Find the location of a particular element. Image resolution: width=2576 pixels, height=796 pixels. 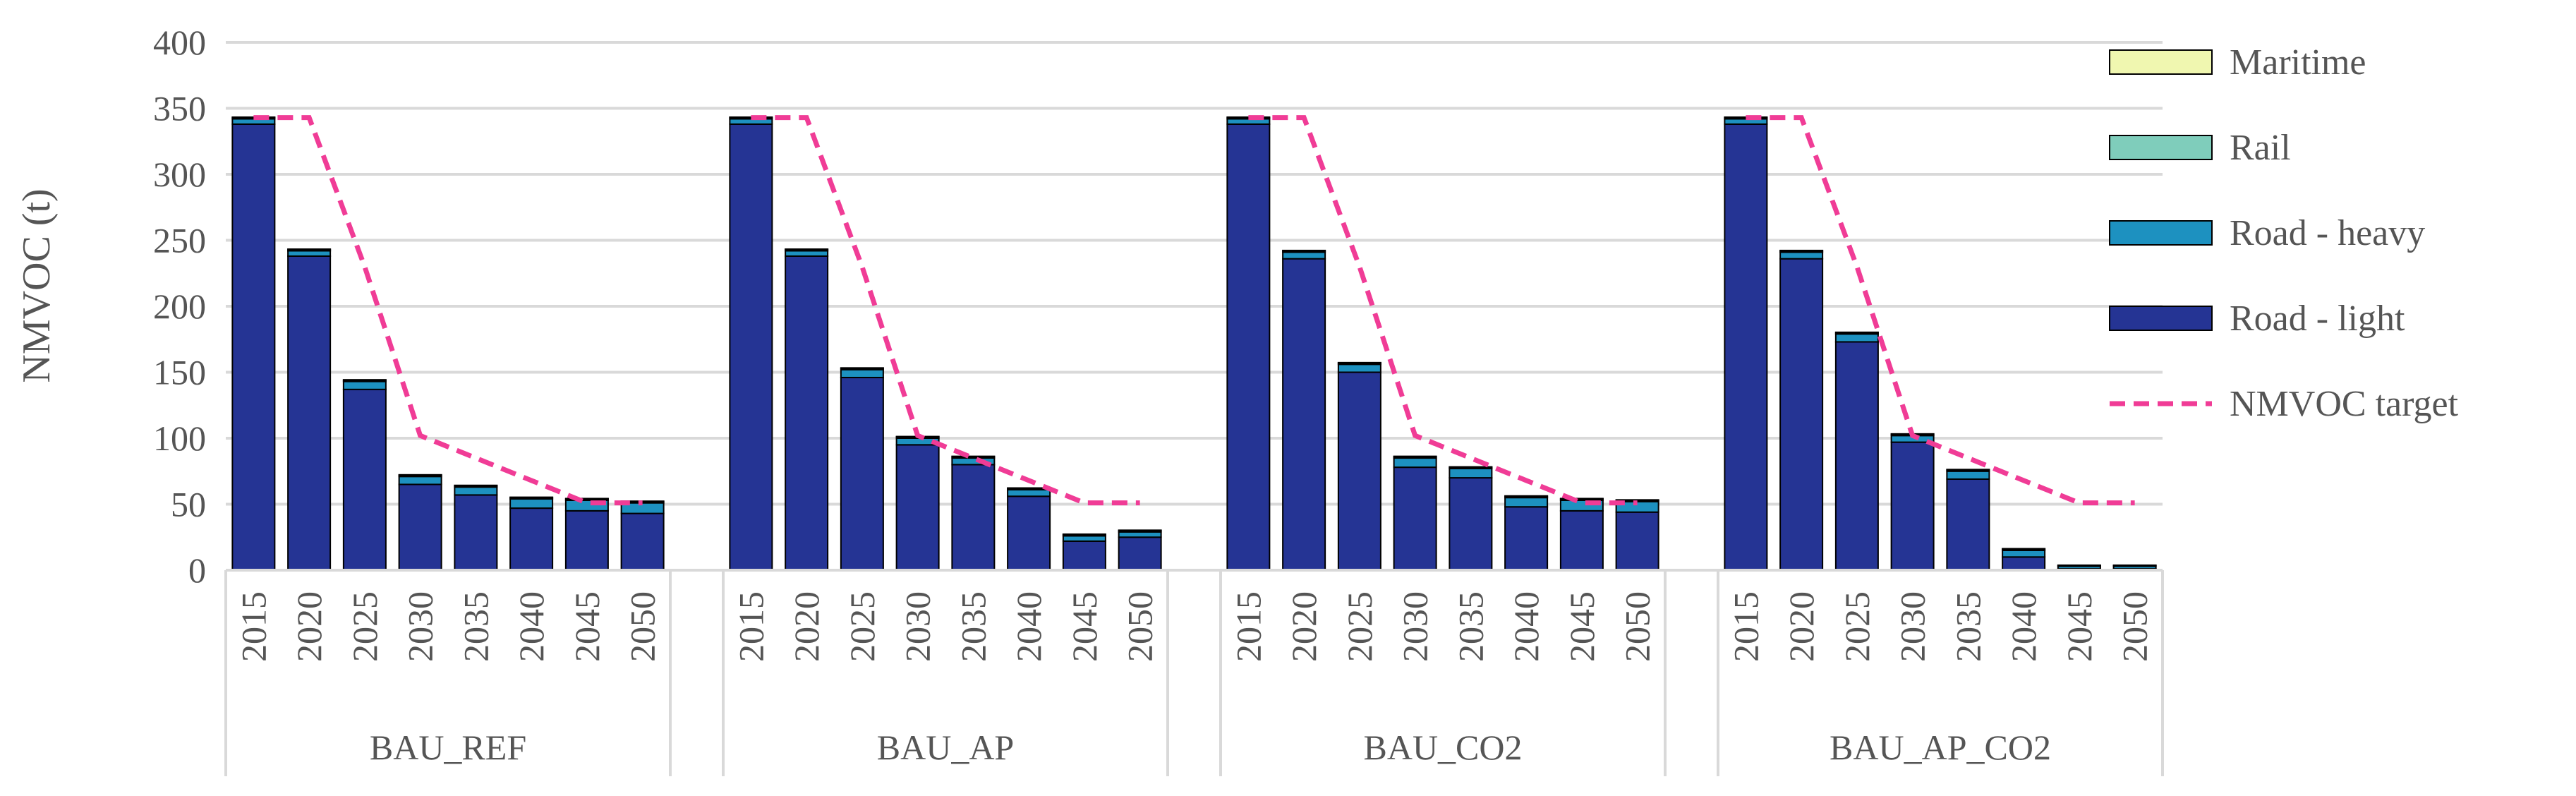

y-tick-label-200: 200 is located at coordinates (180, 306).